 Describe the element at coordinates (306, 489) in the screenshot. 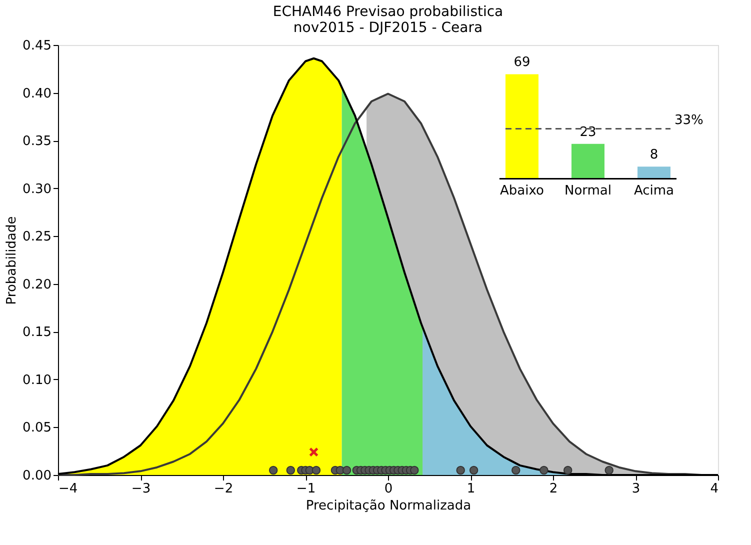

I see `x-tick-label: −1` at that location.